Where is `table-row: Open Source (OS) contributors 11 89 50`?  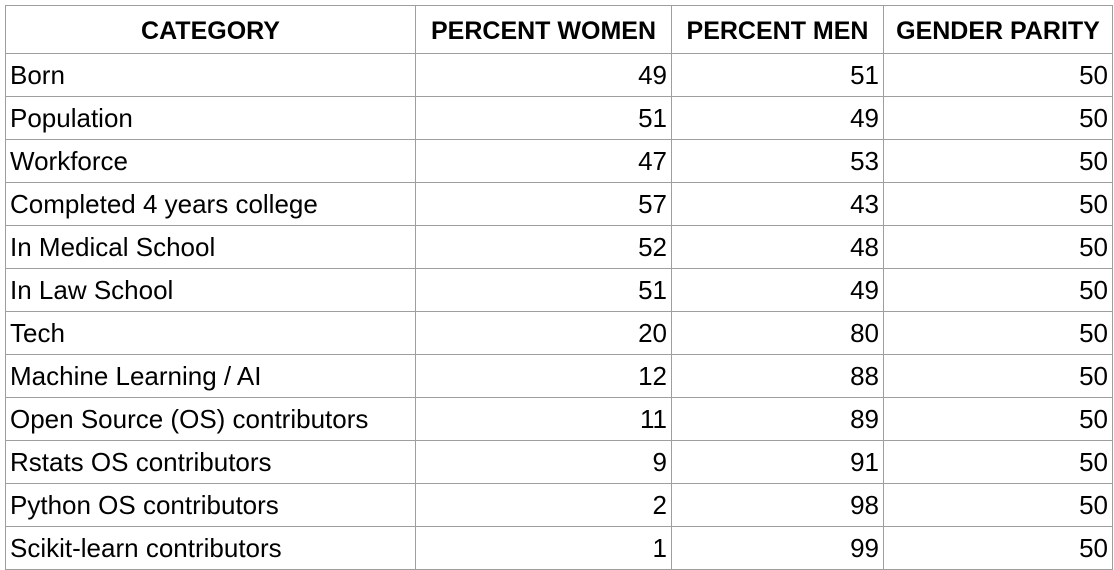 table-row: Open Source (OS) contributors 11 89 50 is located at coordinates (559, 419).